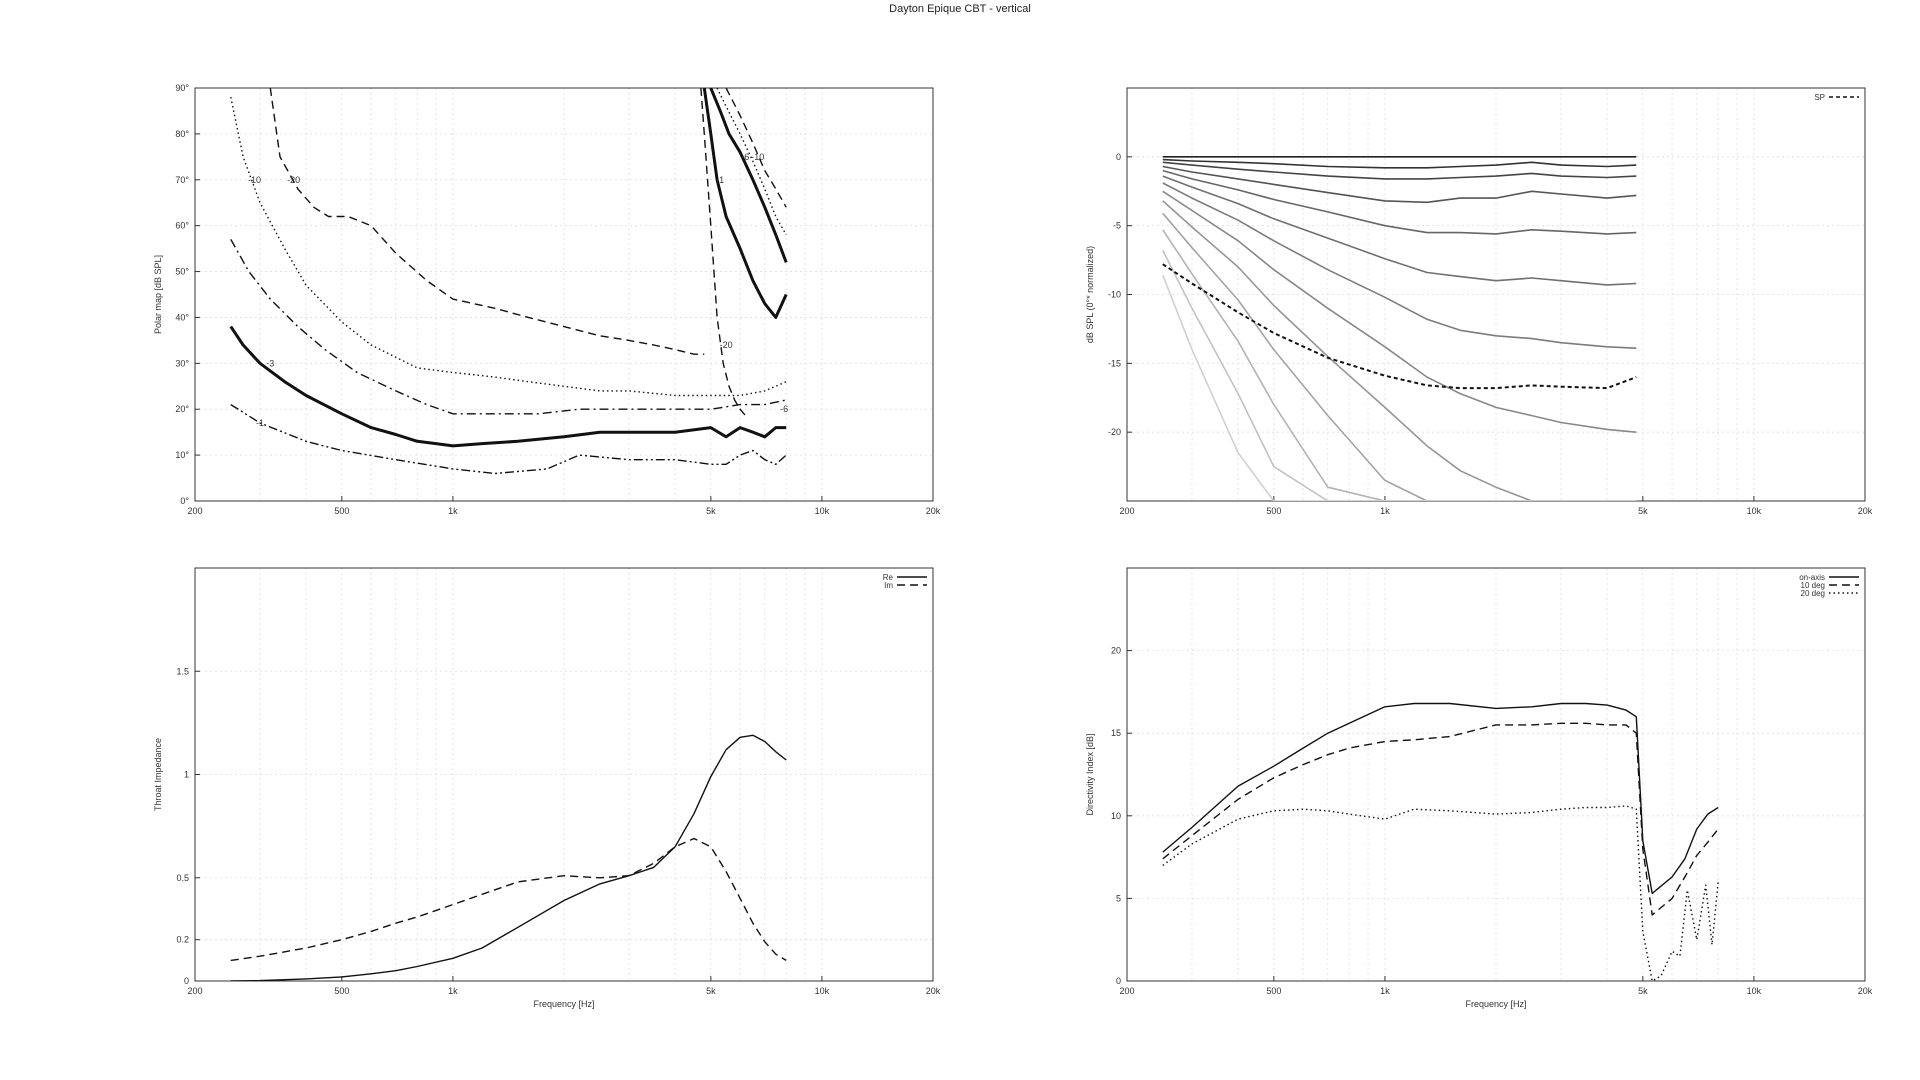  I want to click on y-tick-label: -5, so click(1117, 226).